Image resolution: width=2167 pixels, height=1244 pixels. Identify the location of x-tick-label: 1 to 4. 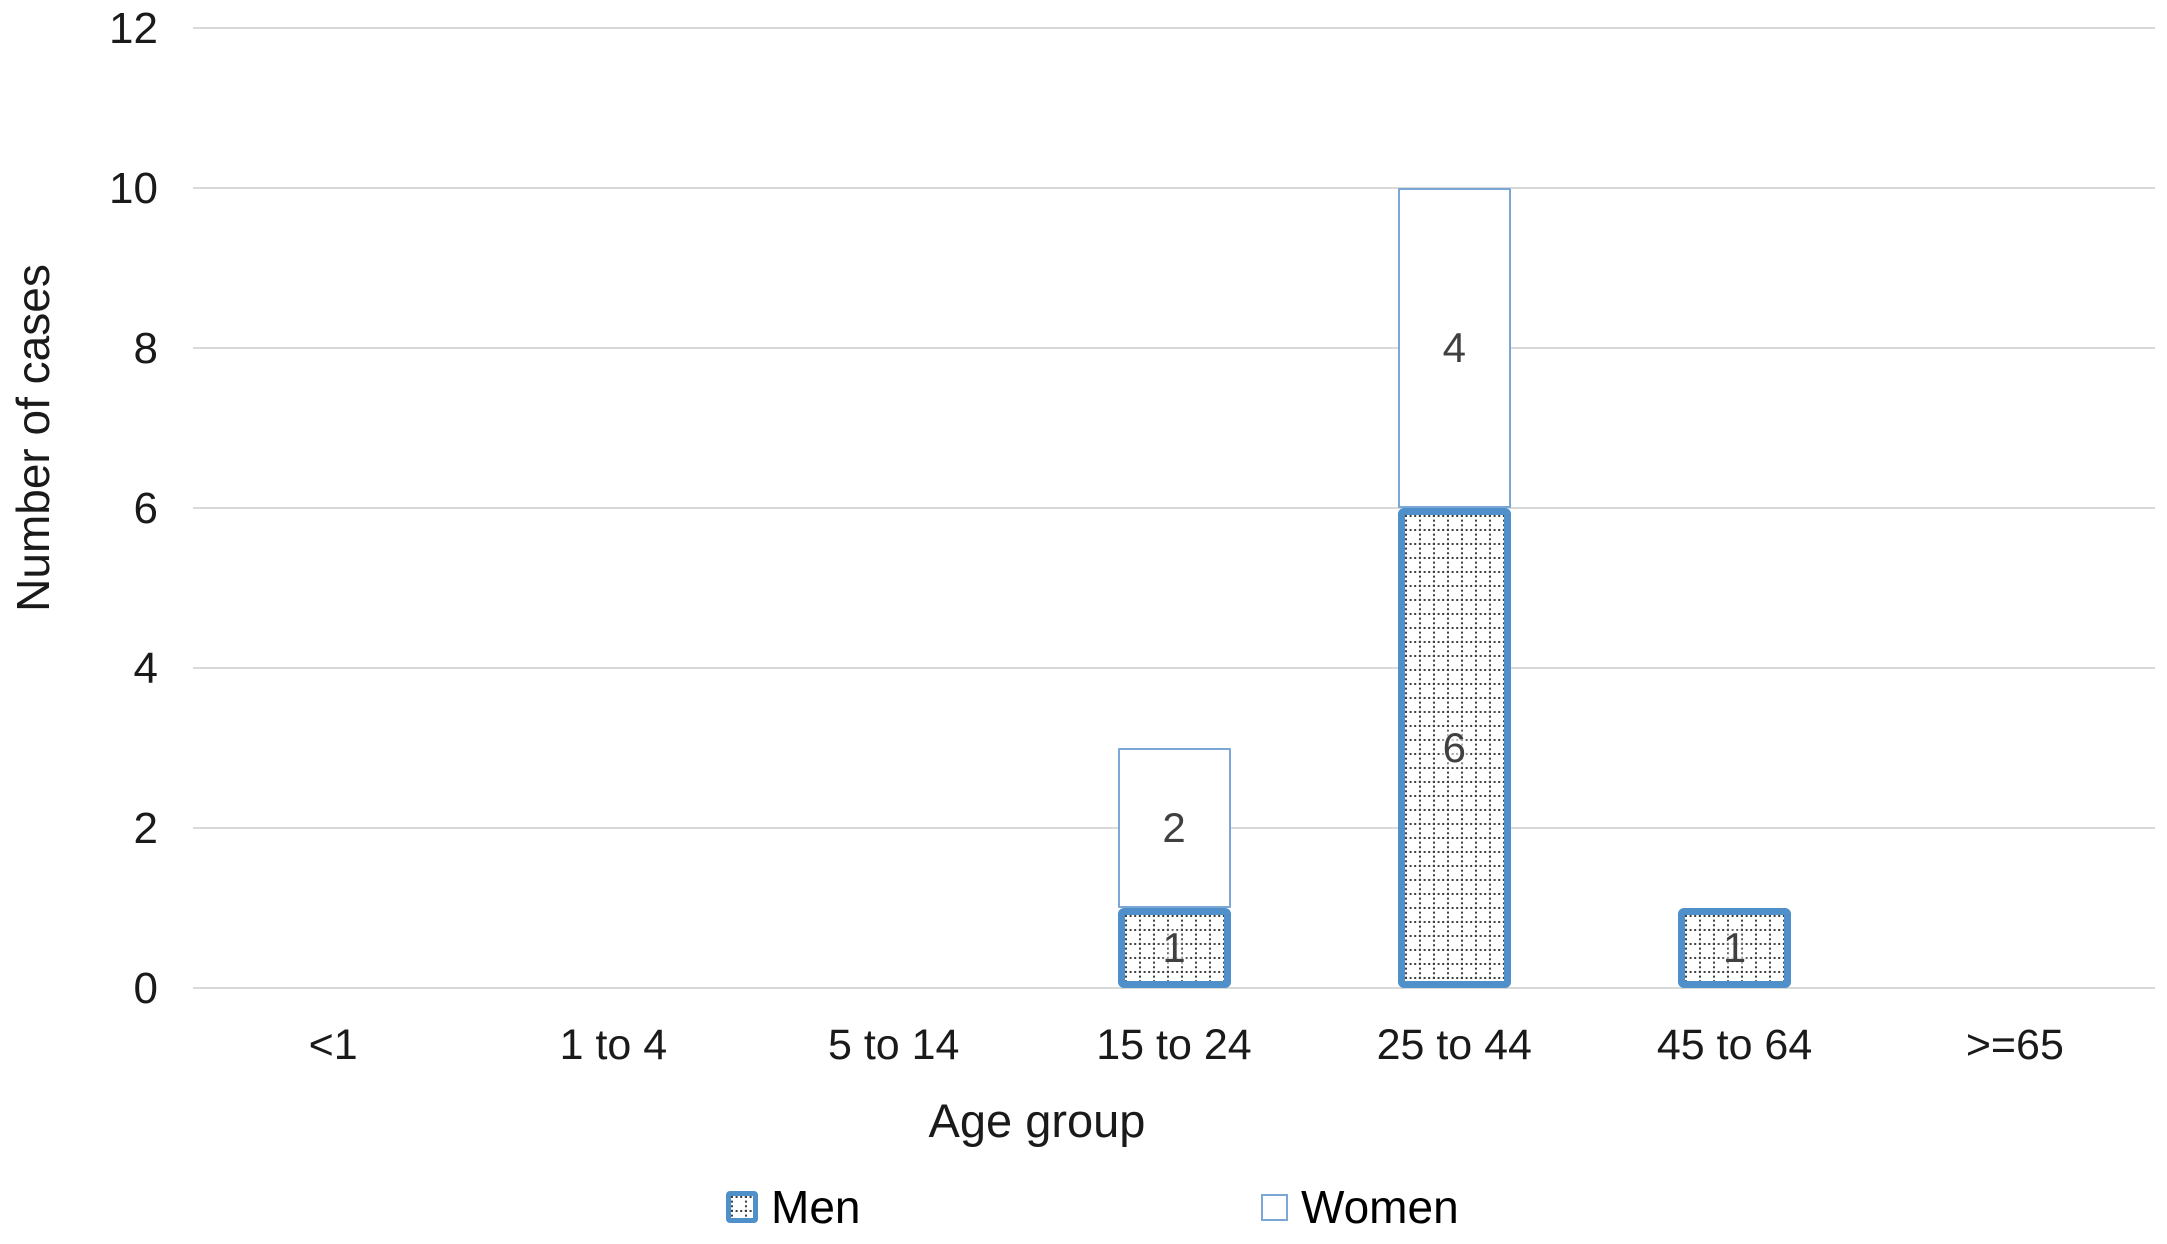
(613, 1045).